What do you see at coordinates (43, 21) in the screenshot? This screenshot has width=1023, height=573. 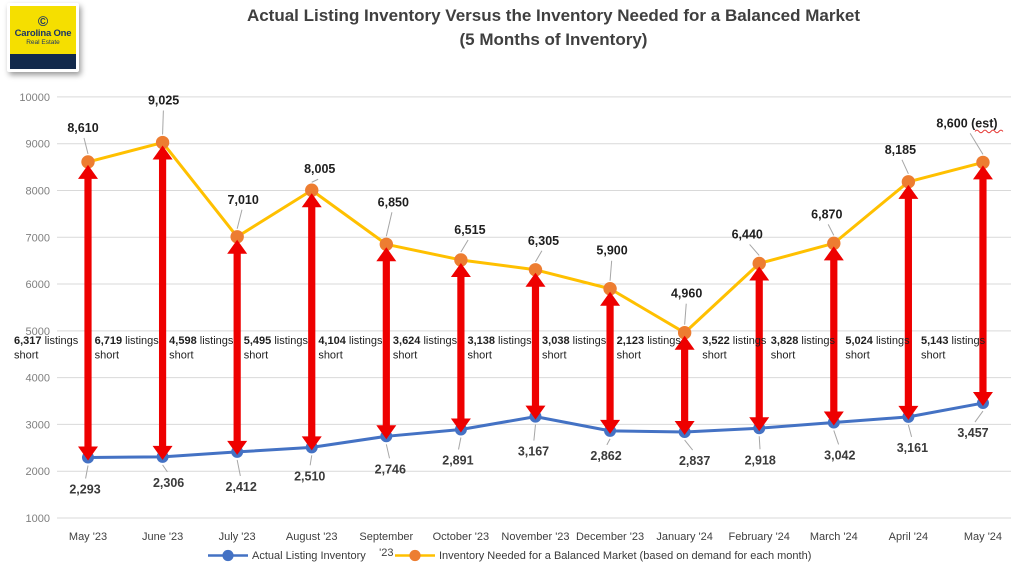 I see `copyright-icon: ©` at bounding box center [43, 21].